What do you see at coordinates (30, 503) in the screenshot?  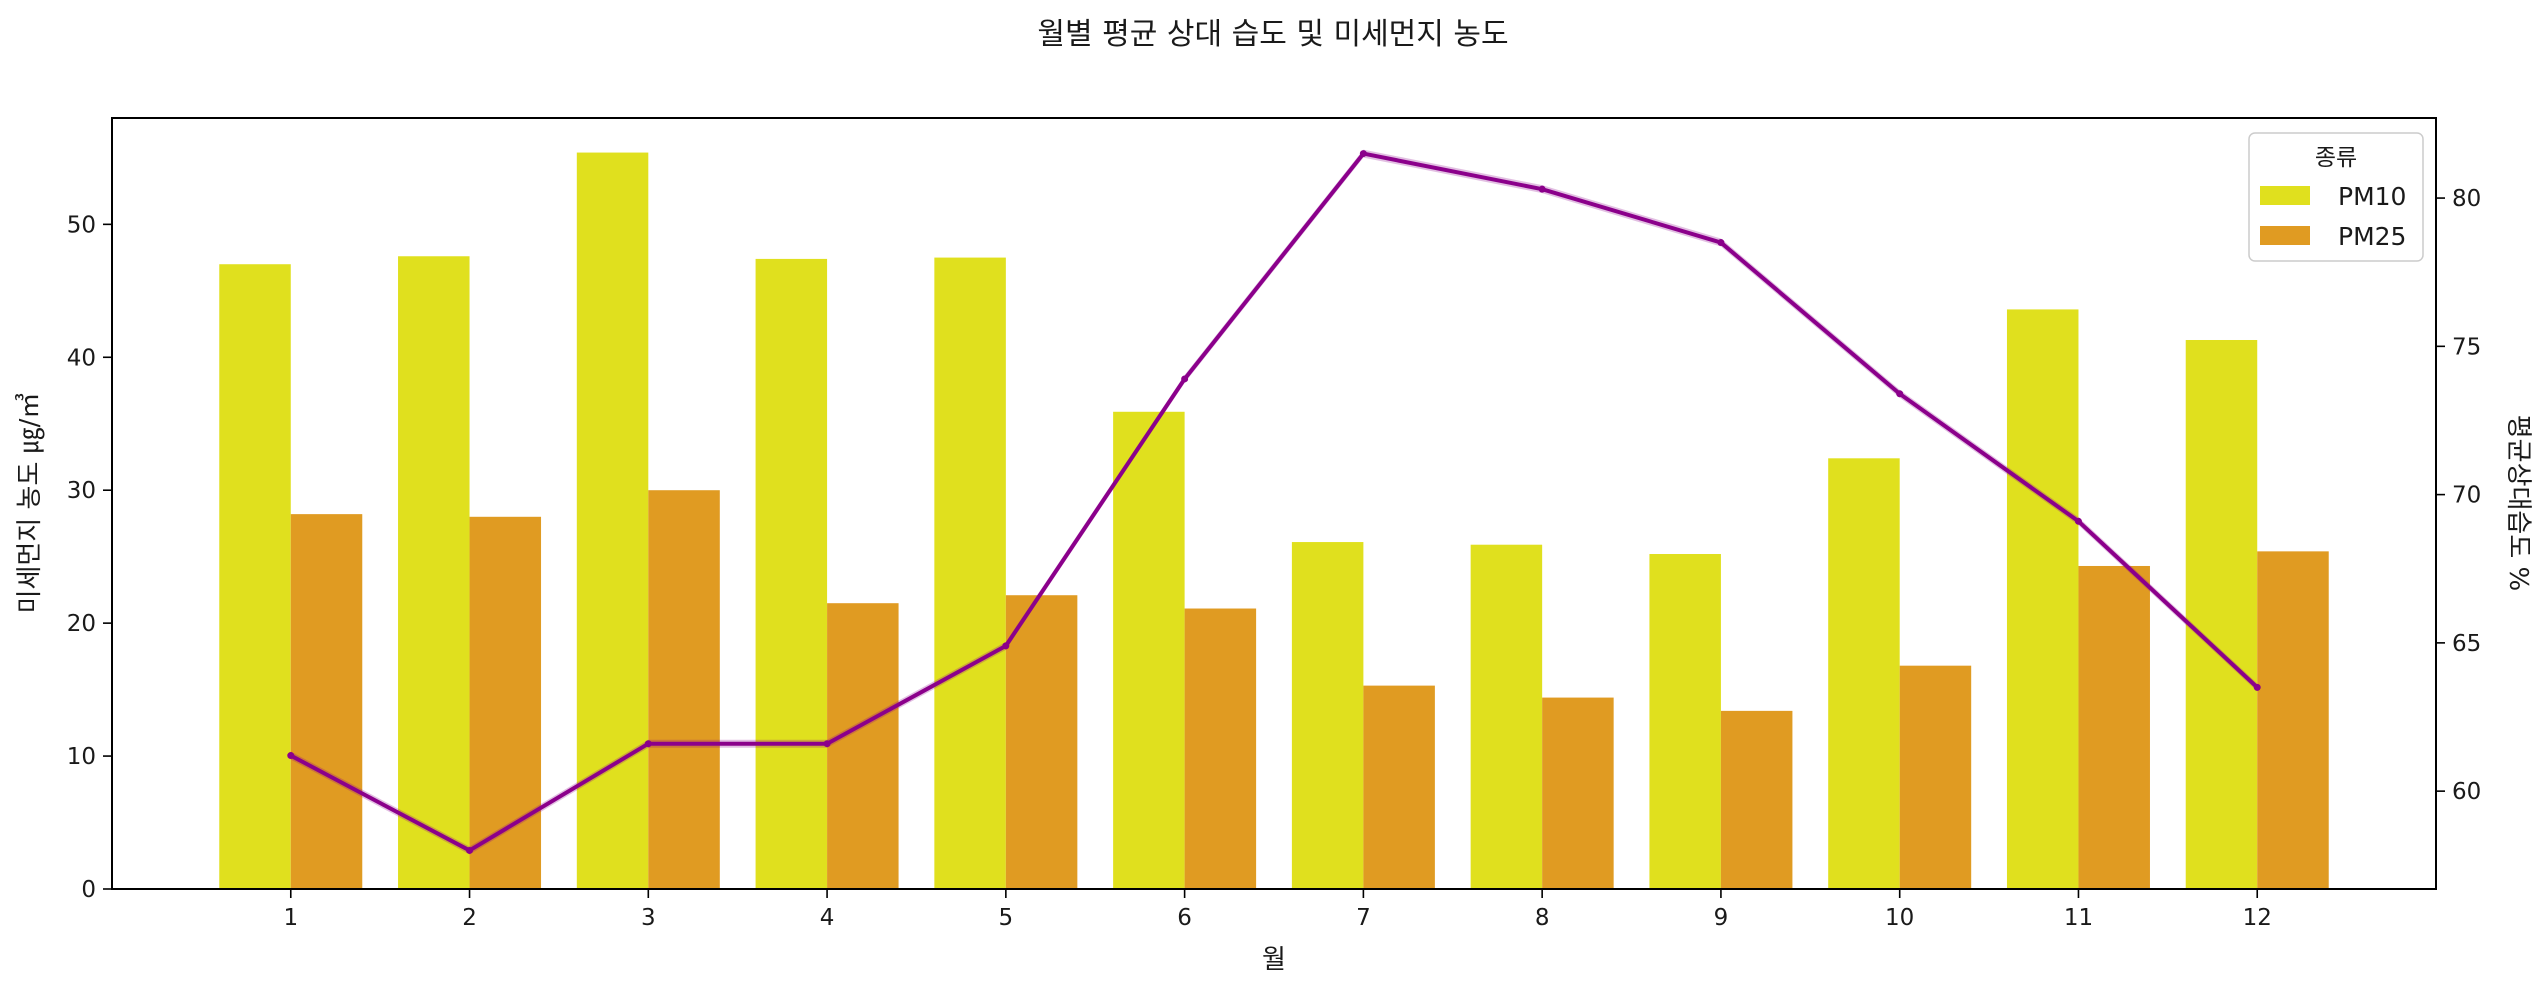 I see `y-axis-label: 미세먼지 농도 ㎍/㎥` at bounding box center [30, 503].